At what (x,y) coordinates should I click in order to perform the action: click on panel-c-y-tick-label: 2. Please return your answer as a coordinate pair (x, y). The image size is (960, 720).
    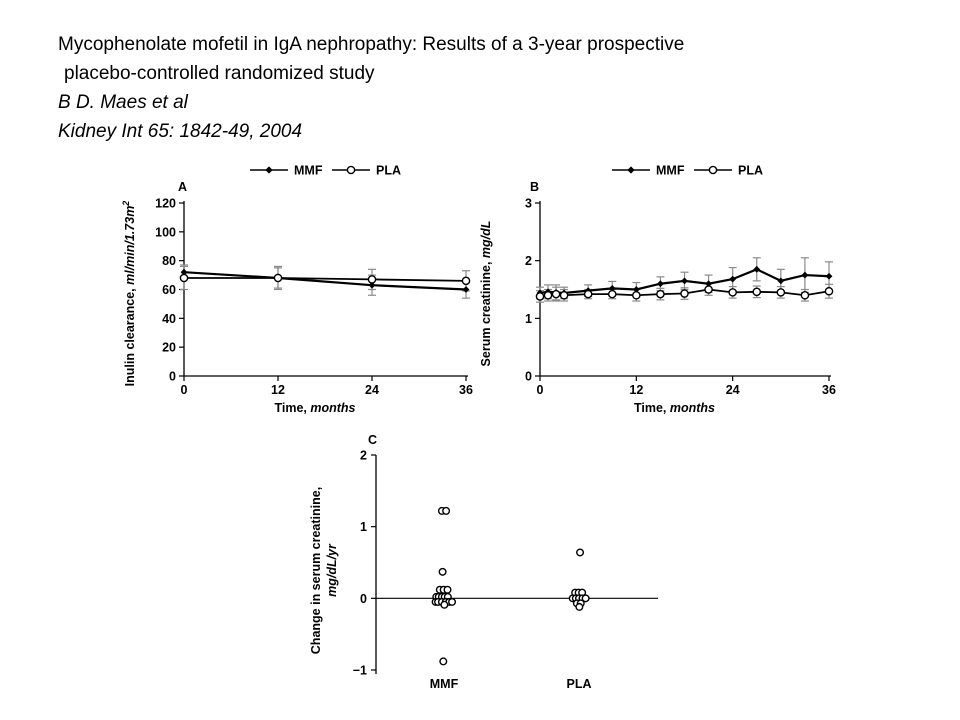
    Looking at the image, I should click on (363, 456).